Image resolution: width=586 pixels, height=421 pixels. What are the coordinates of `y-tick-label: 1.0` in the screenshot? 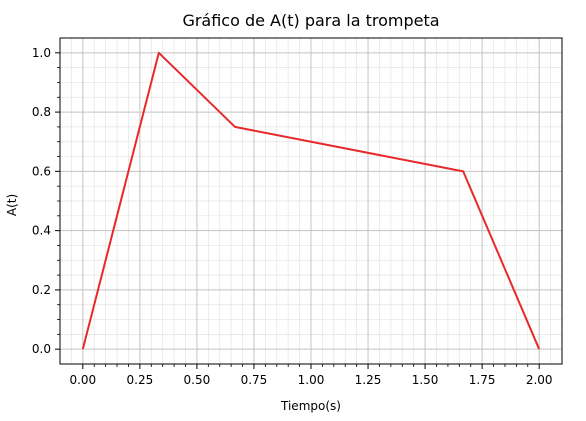 It's located at (41, 53).